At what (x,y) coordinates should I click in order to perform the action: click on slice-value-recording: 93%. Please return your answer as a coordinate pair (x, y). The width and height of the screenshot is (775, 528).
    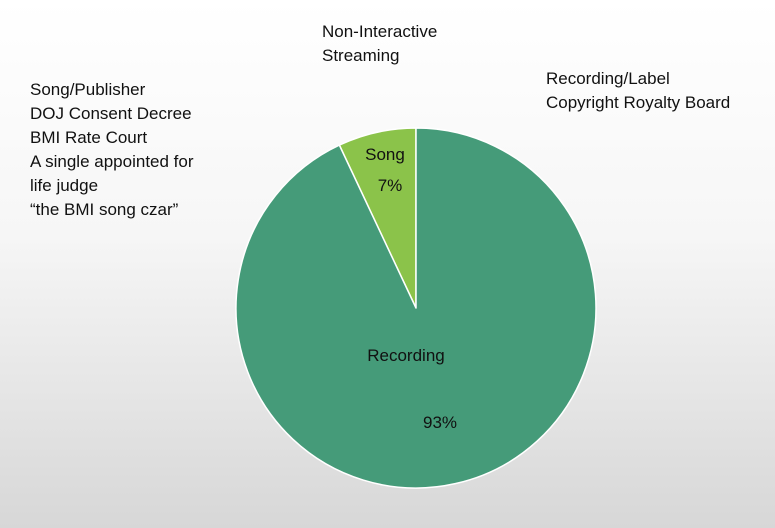
    Looking at the image, I should click on (440, 422).